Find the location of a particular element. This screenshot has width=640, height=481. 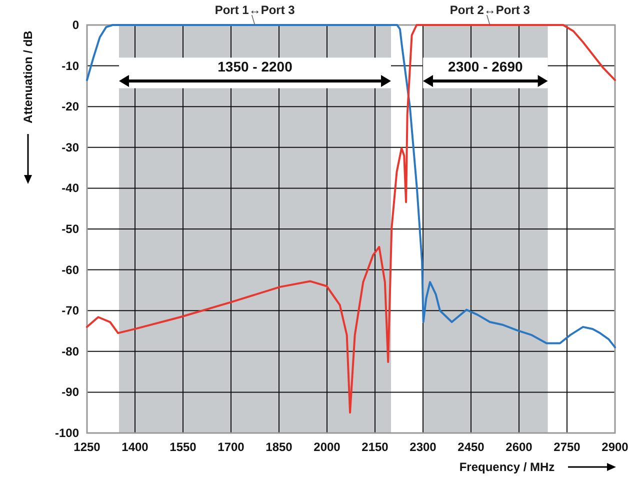

y-tick-label: -40 is located at coordinates (71, 188).